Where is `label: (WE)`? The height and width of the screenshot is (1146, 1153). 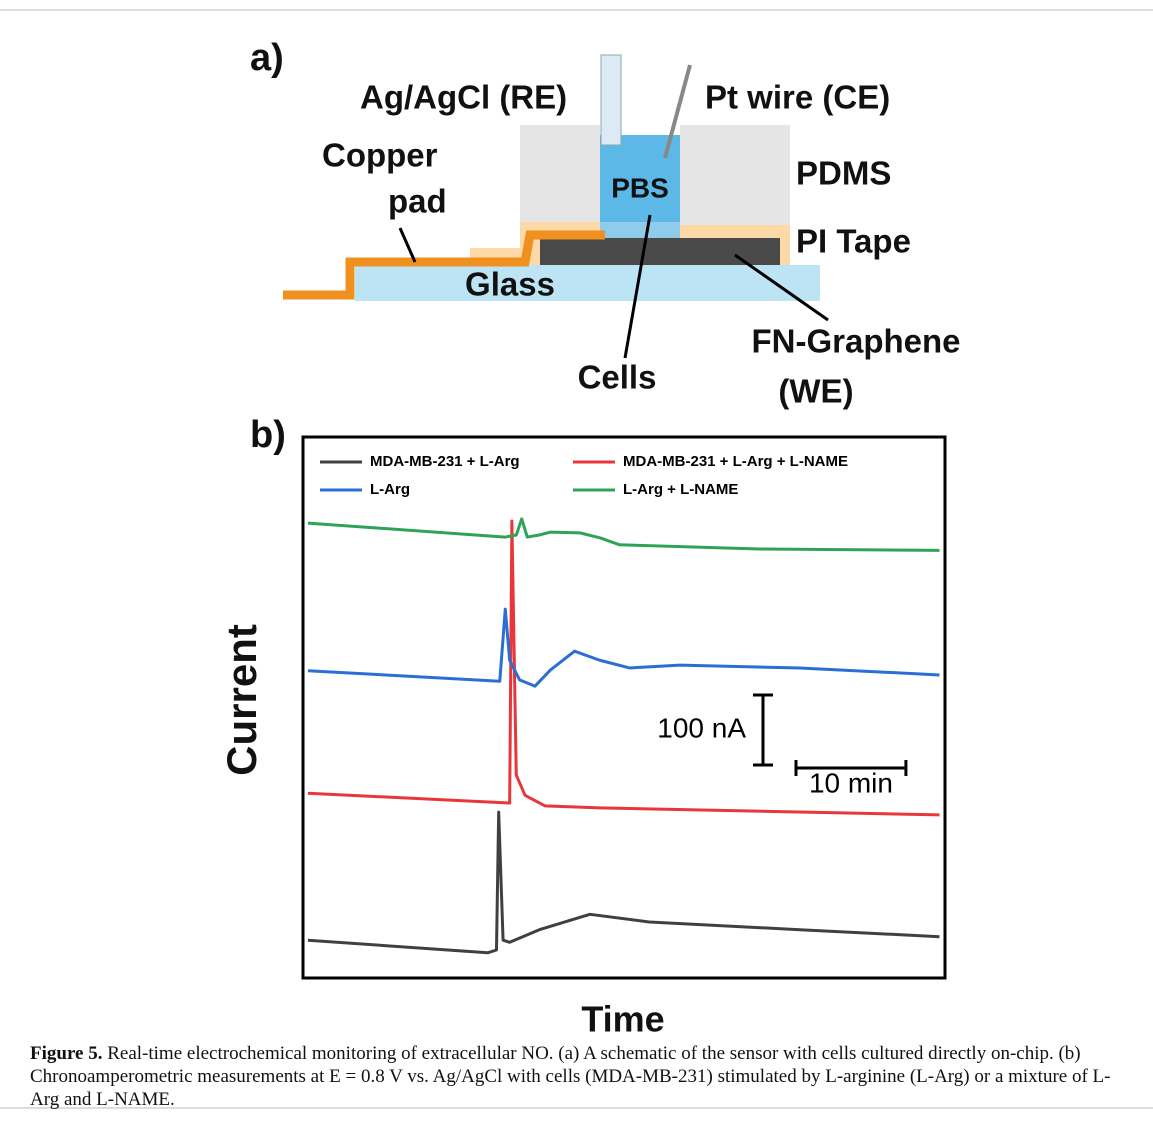
label: (WE) is located at coordinates (815, 391).